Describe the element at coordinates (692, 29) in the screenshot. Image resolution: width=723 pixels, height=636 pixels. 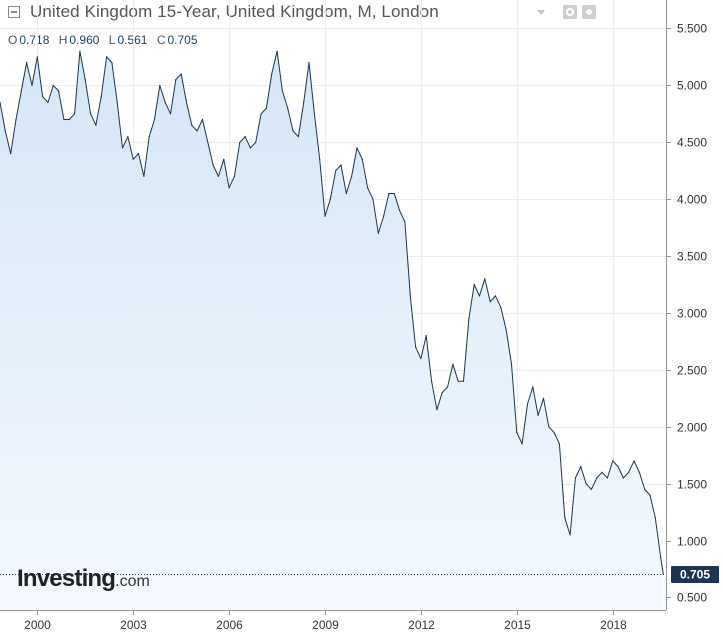
I see `y-tick-label: 5.500` at that location.